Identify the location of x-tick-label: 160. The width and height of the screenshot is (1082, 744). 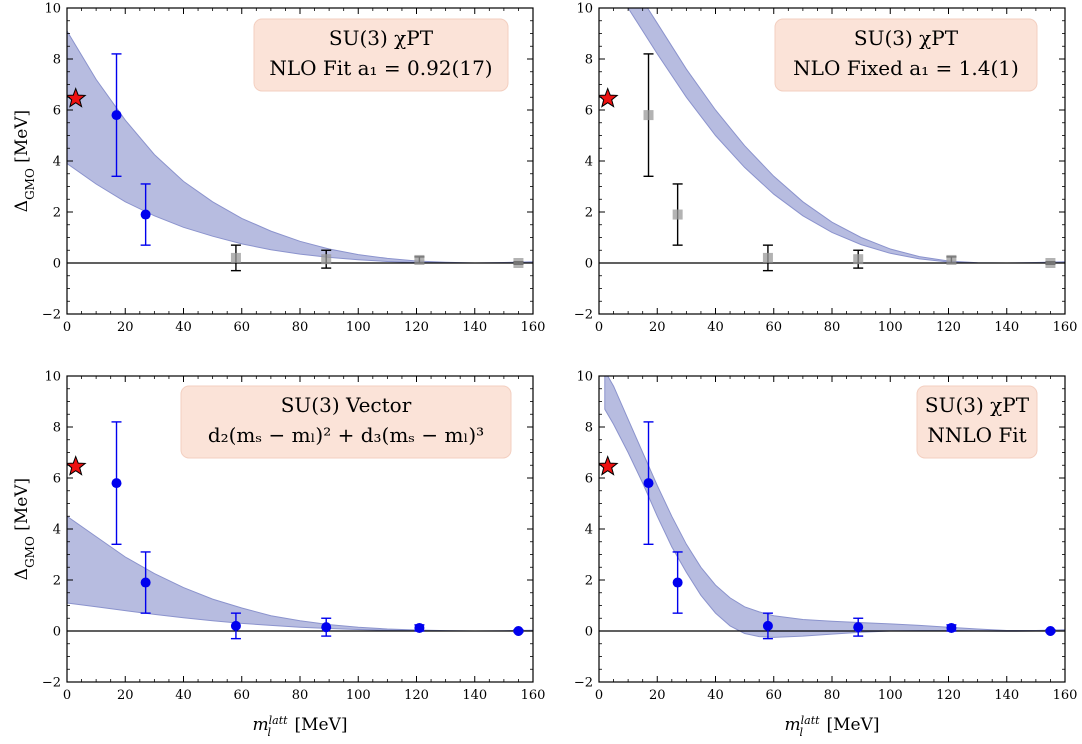
(533, 695).